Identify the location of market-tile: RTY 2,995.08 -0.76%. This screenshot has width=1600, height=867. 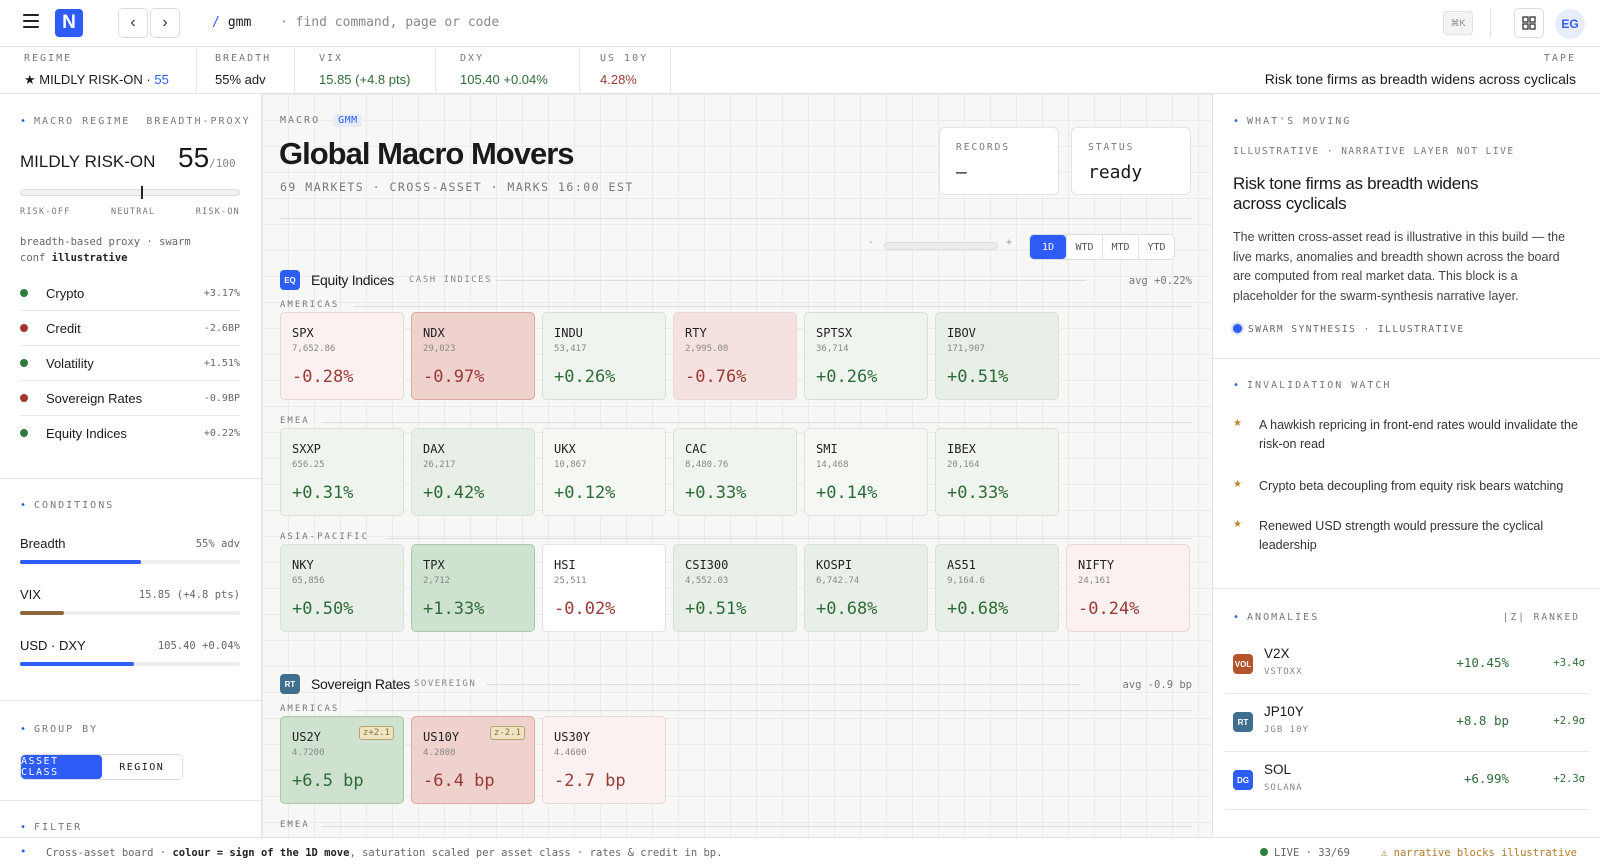
(735, 356).